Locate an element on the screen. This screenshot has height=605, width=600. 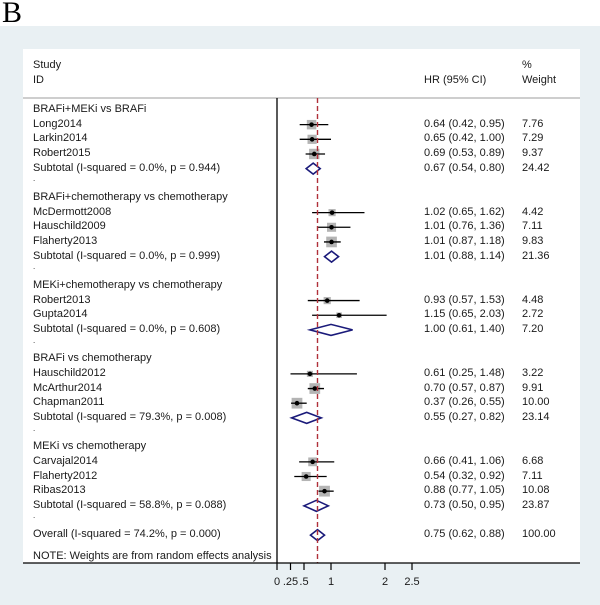
group-title: BRAFi vs chemotherapy is located at coordinates (92, 358).